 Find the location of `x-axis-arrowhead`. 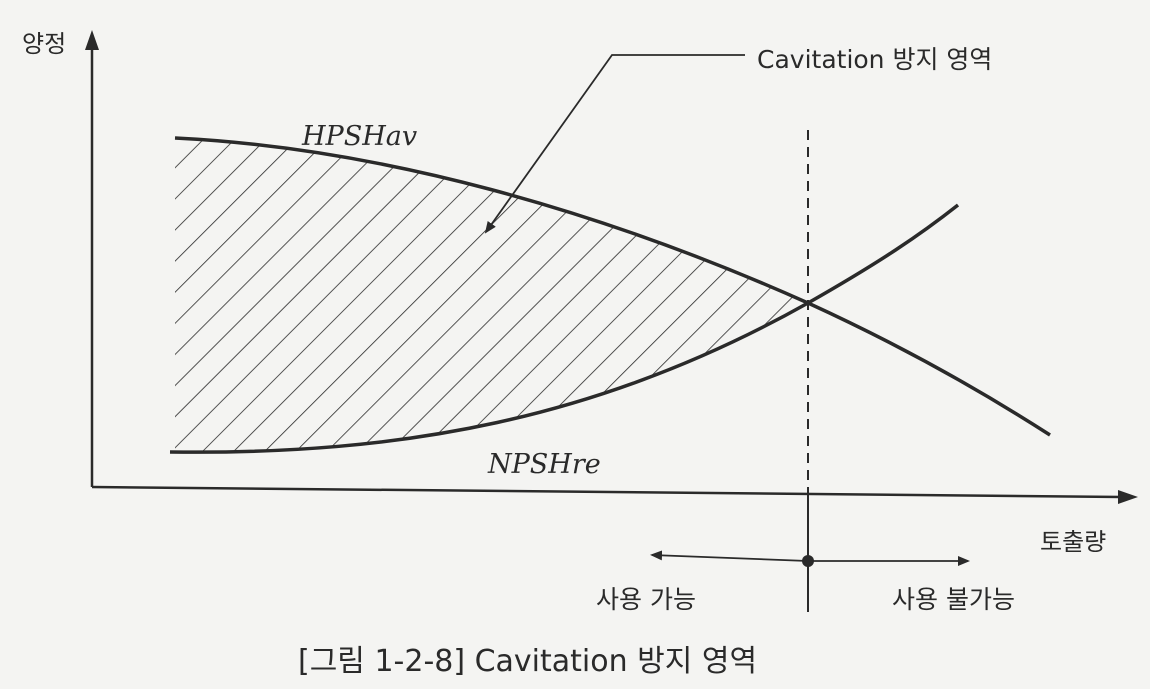

x-axis-arrowhead is located at coordinates (1128, 497).